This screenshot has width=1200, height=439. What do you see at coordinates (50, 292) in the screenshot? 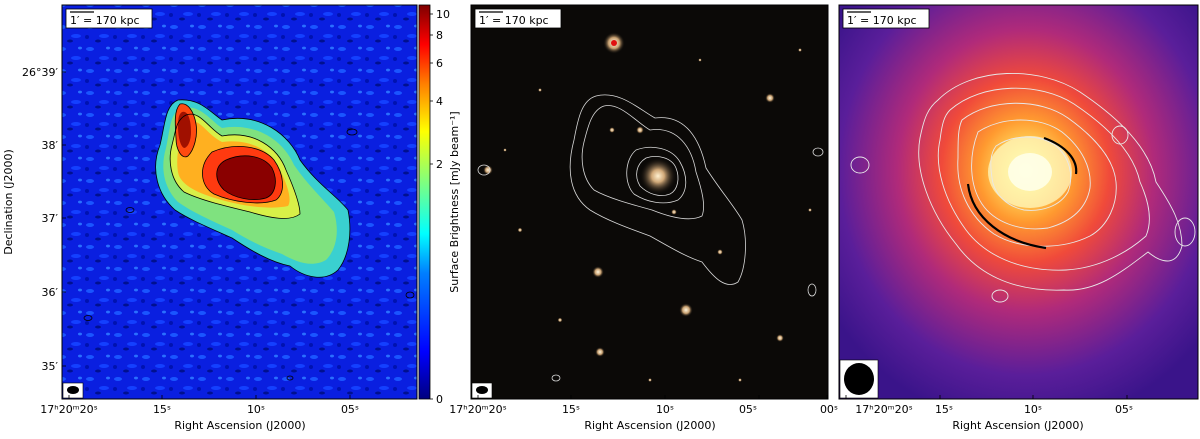
I see `y-tick-label: 36′` at bounding box center [50, 292].